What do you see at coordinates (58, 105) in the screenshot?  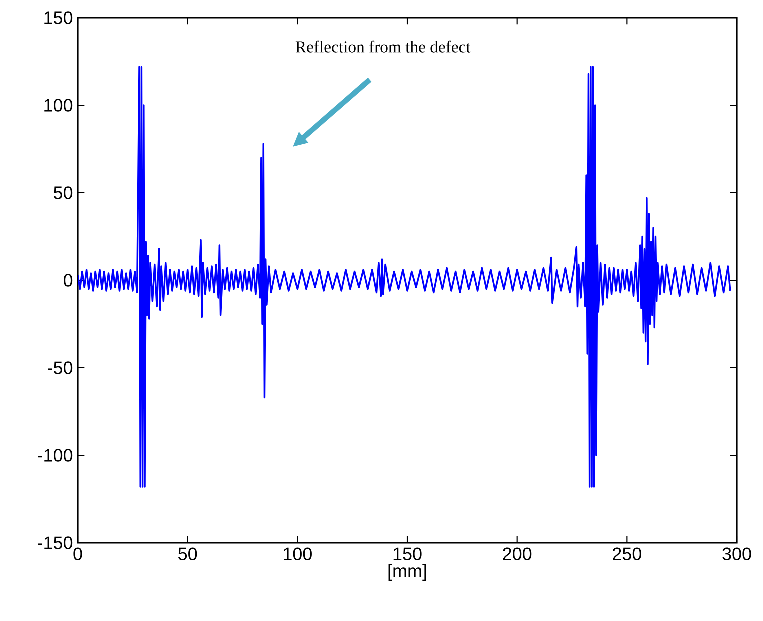 I see `y-tick-label: 100` at bounding box center [58, 105].